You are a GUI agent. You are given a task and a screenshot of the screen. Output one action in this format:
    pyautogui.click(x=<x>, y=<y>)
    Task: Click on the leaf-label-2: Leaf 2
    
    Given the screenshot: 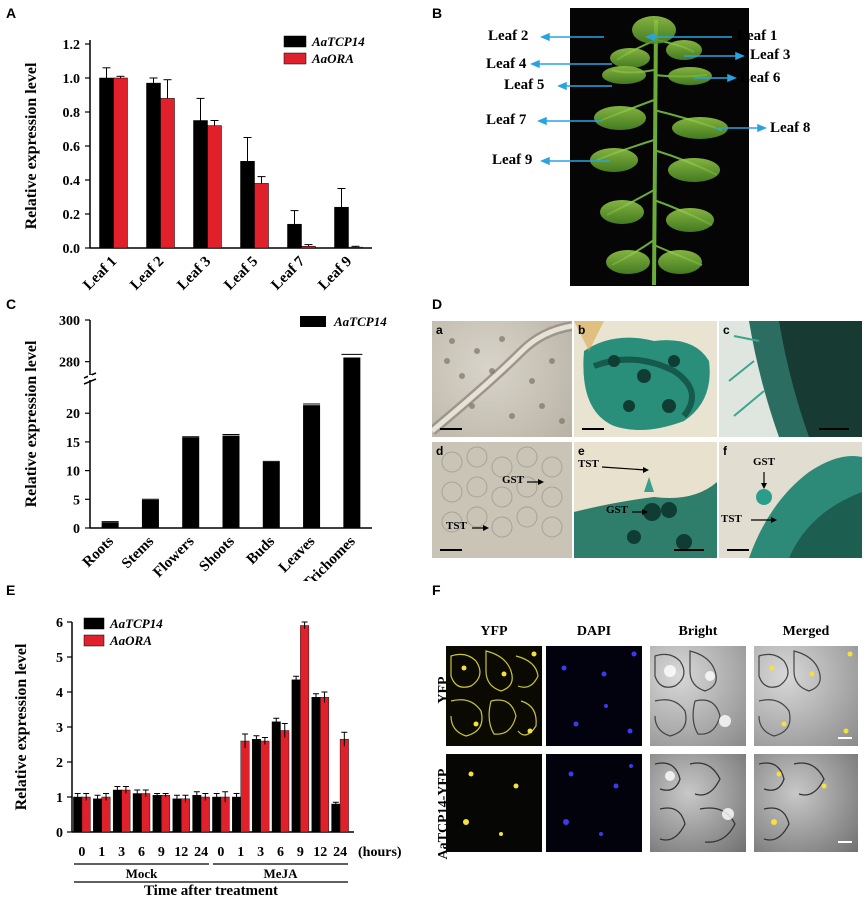 What is the action you would take?
    pyautogui.click(x=508, y=36)
    